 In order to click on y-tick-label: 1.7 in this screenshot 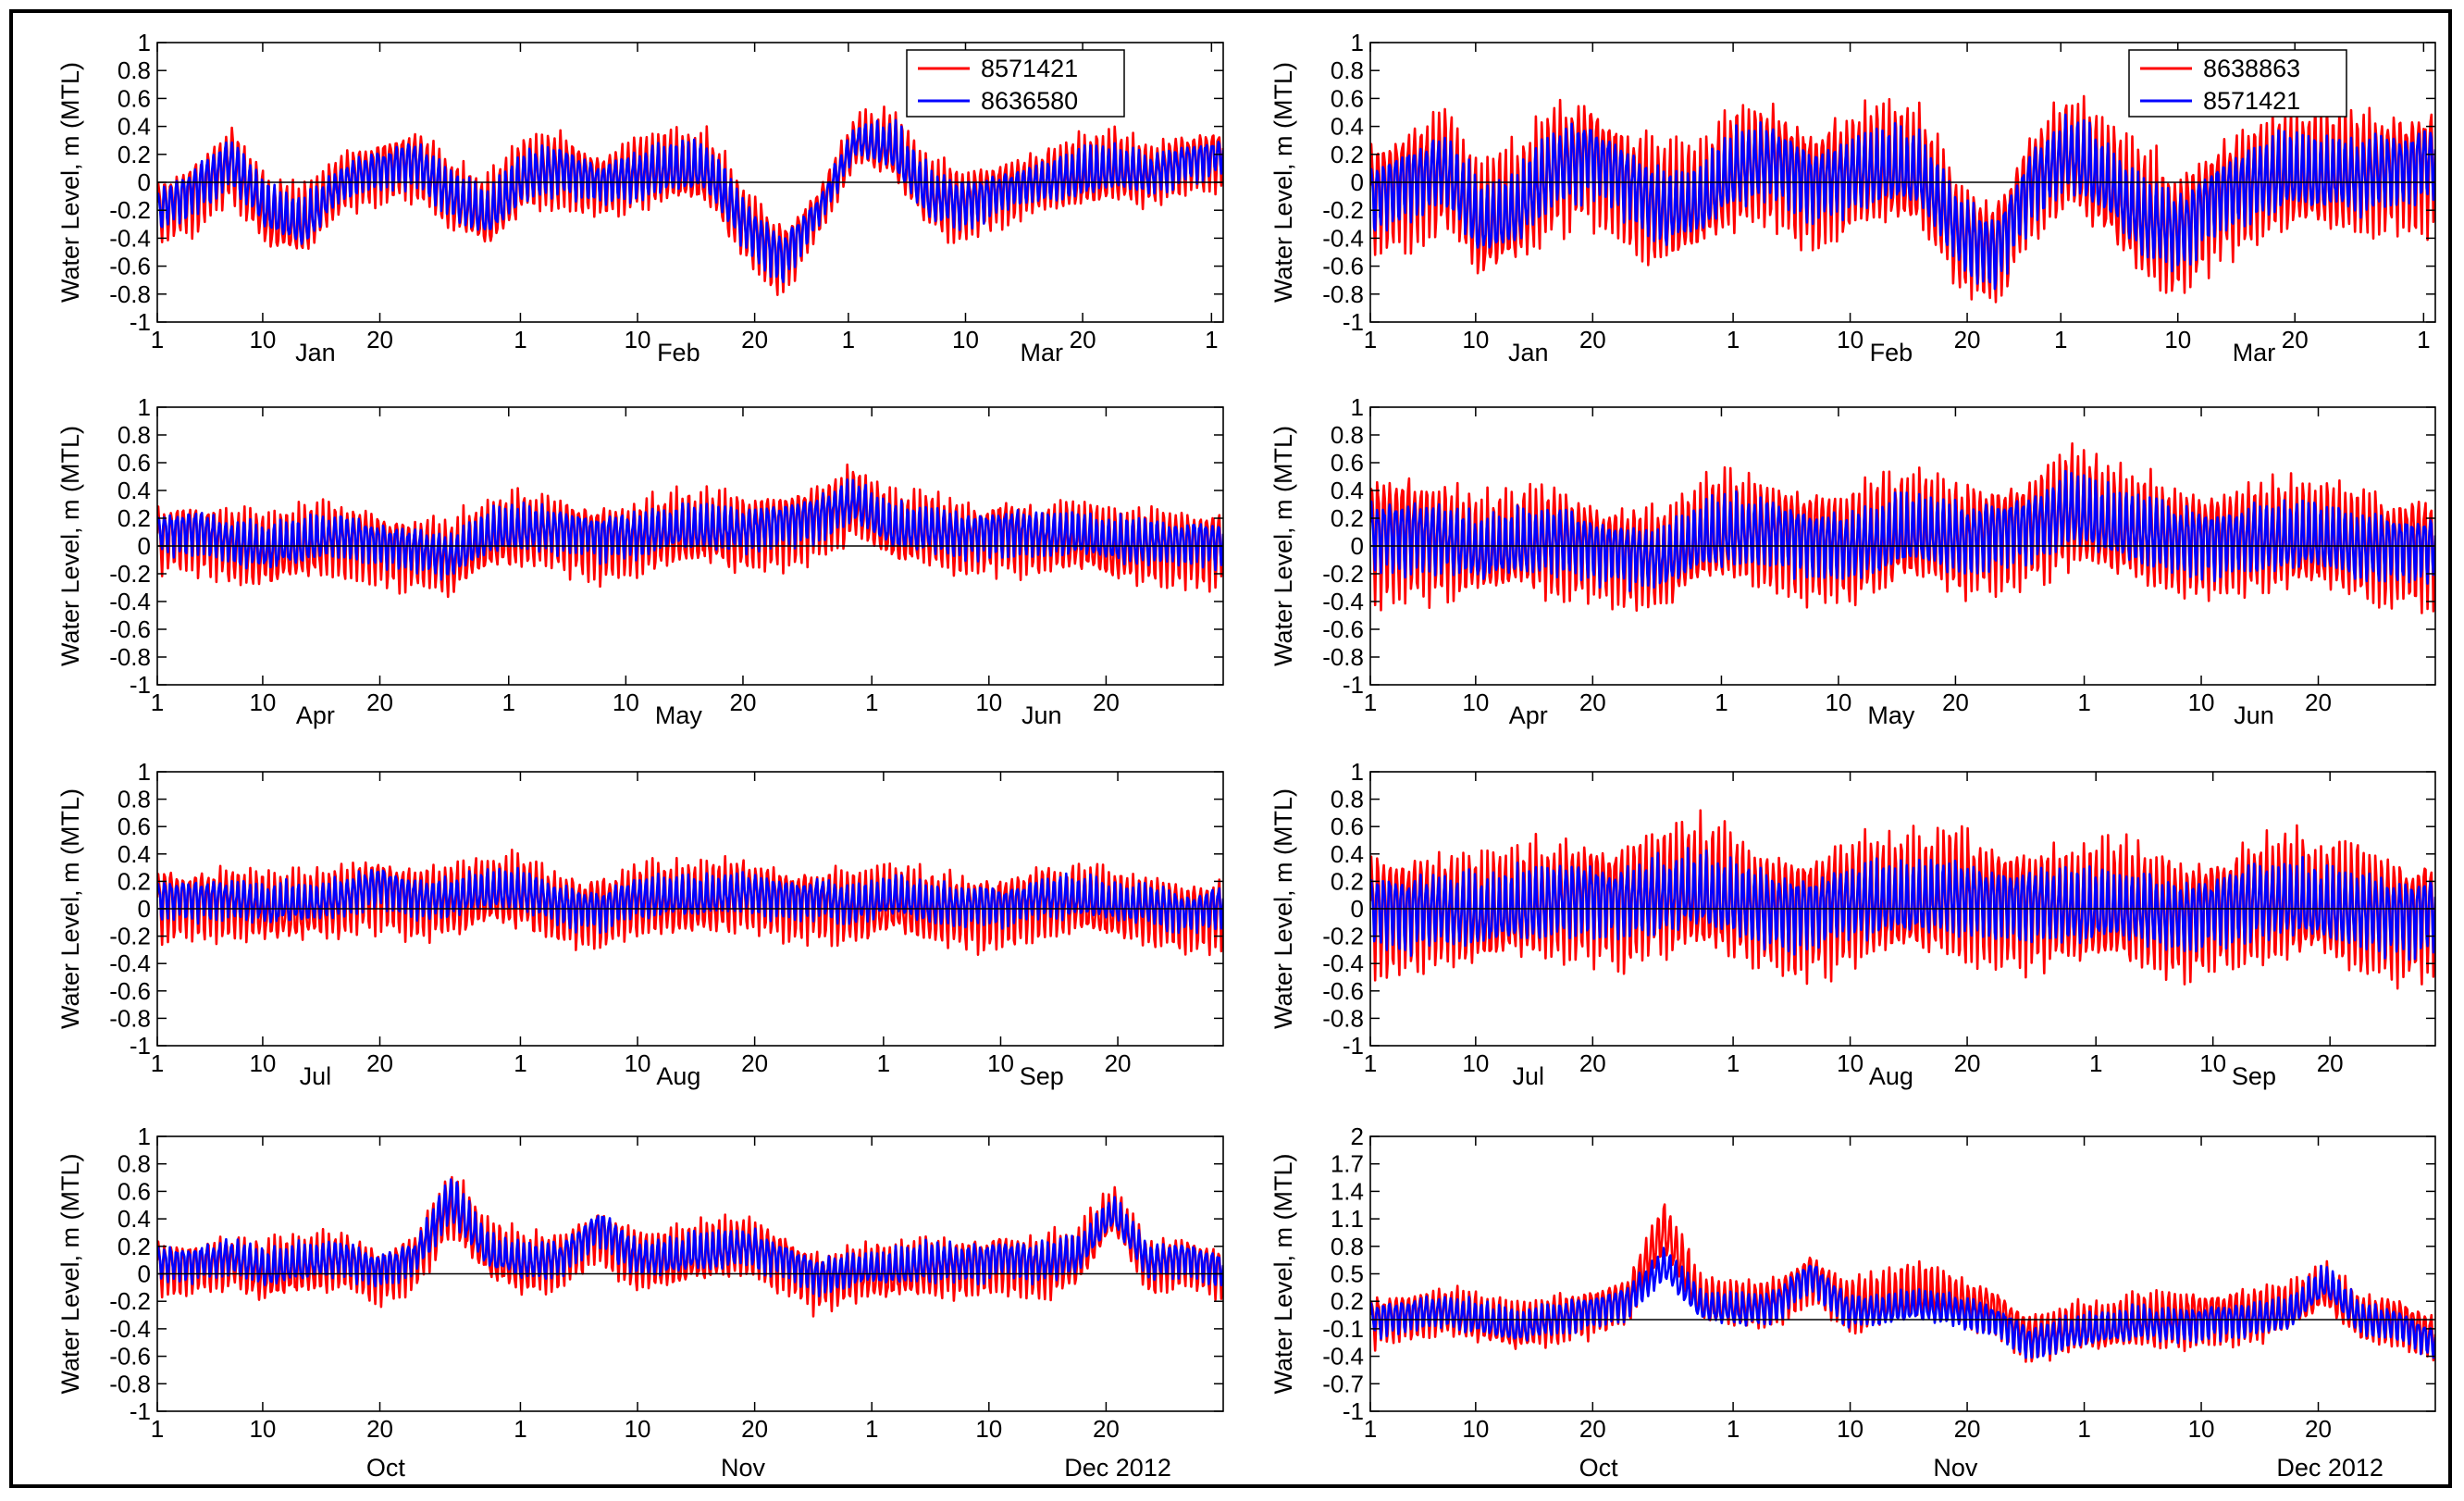, I will do `click(1348, 1164)`.